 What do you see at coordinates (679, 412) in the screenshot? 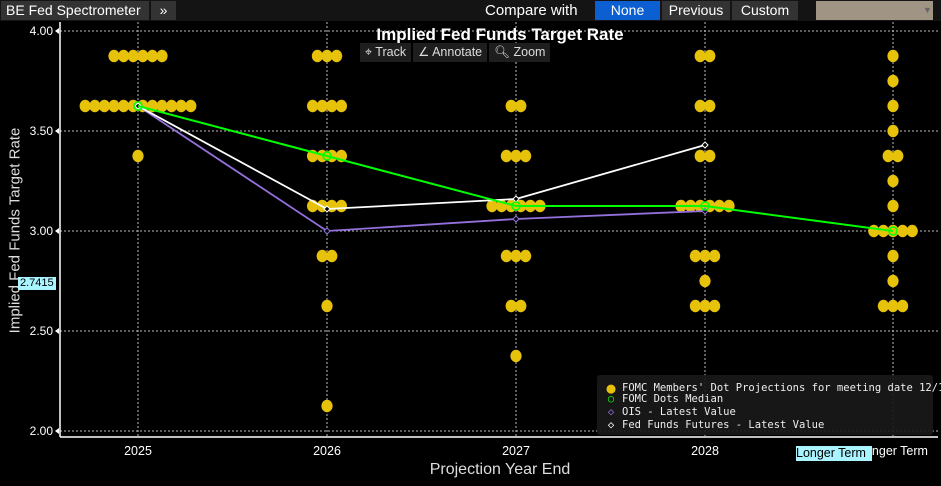
I see `legend-label: OIS - Latest Value` at bounding box center [679, 412].